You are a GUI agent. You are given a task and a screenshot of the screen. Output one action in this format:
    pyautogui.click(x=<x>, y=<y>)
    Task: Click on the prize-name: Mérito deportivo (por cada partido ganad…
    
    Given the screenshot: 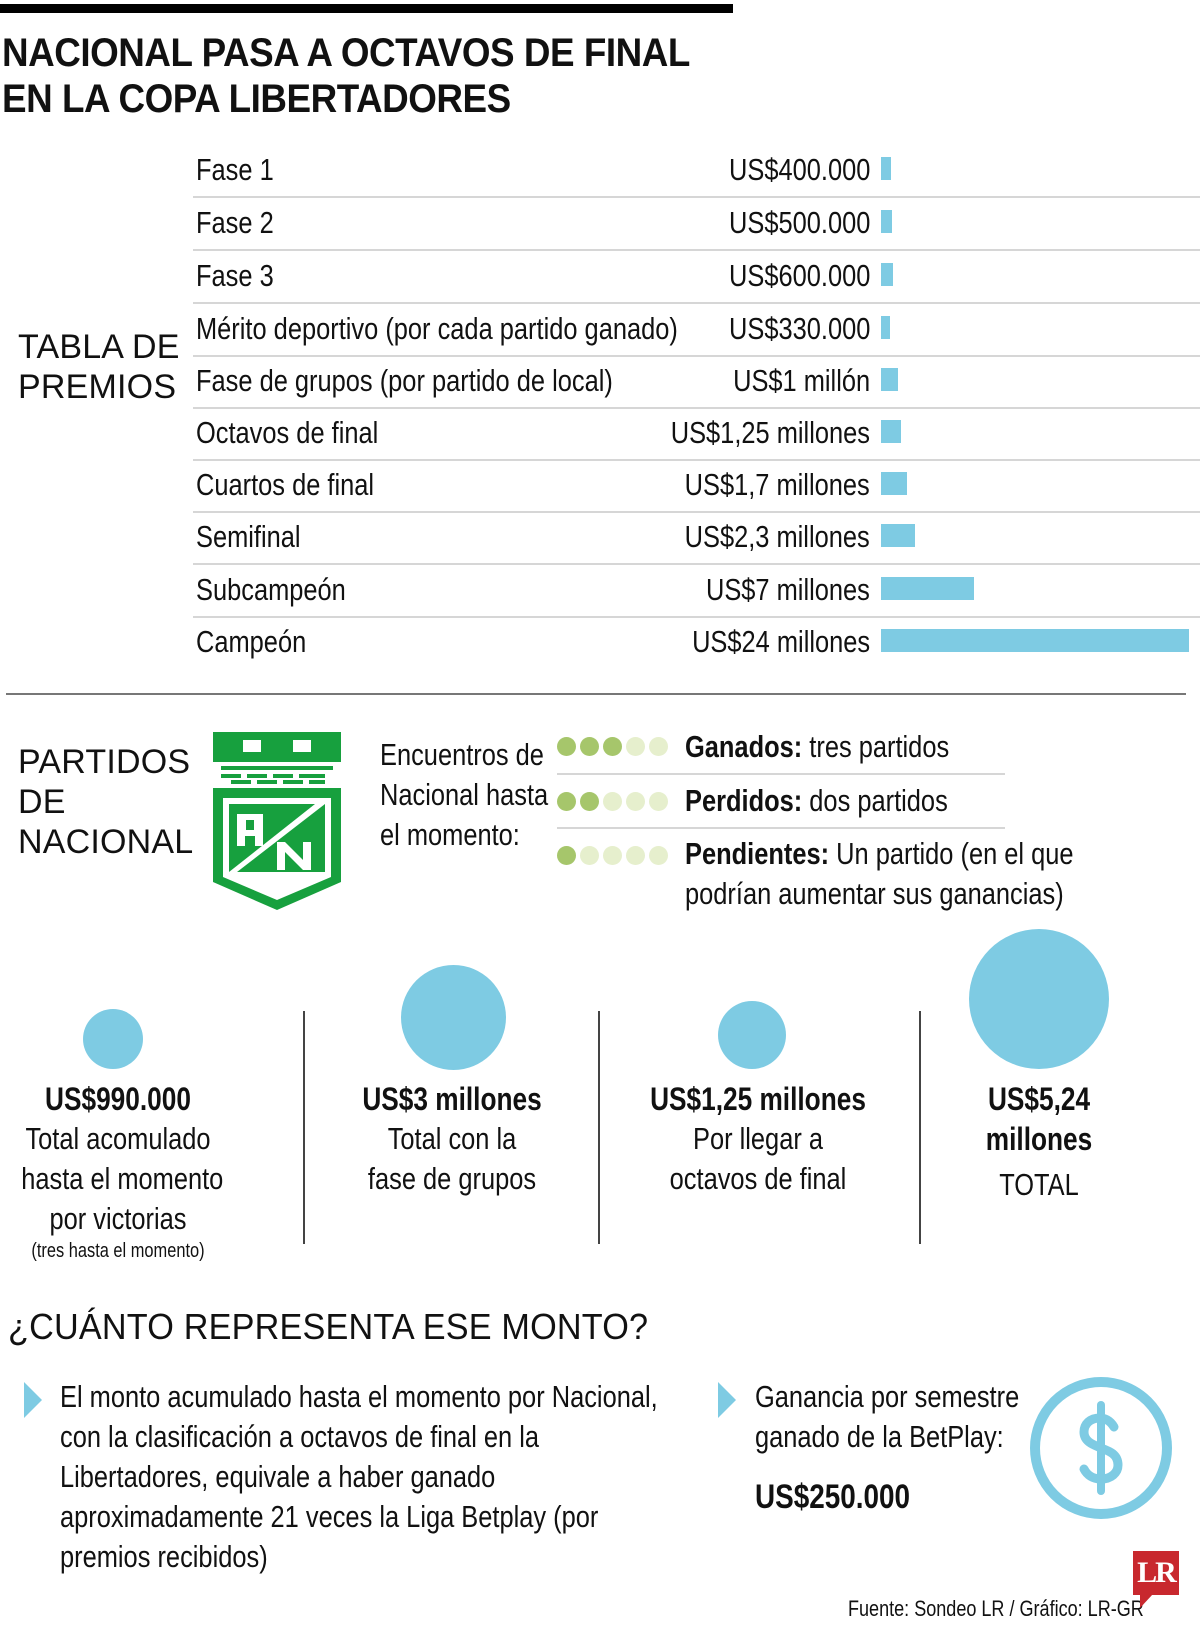 What is the action you would take?
    pyautogui.click(x=437, y=328)
    